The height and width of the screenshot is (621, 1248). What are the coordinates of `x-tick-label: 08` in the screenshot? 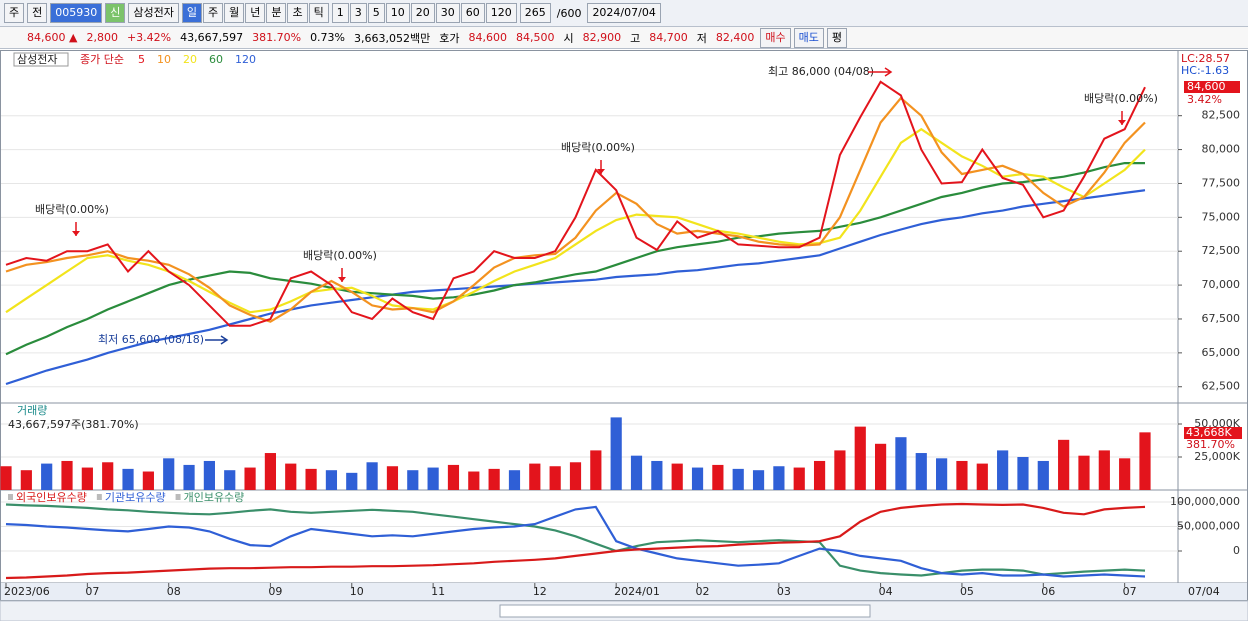 It's located at (174, 591).